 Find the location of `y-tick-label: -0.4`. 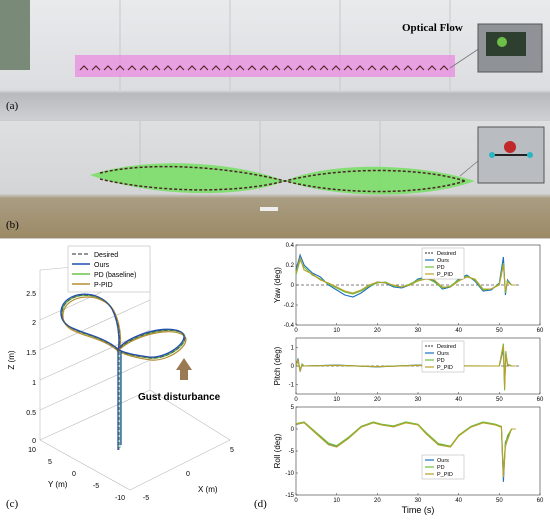

y-tick-label: -0.4 is located at coordinates (289, 326).